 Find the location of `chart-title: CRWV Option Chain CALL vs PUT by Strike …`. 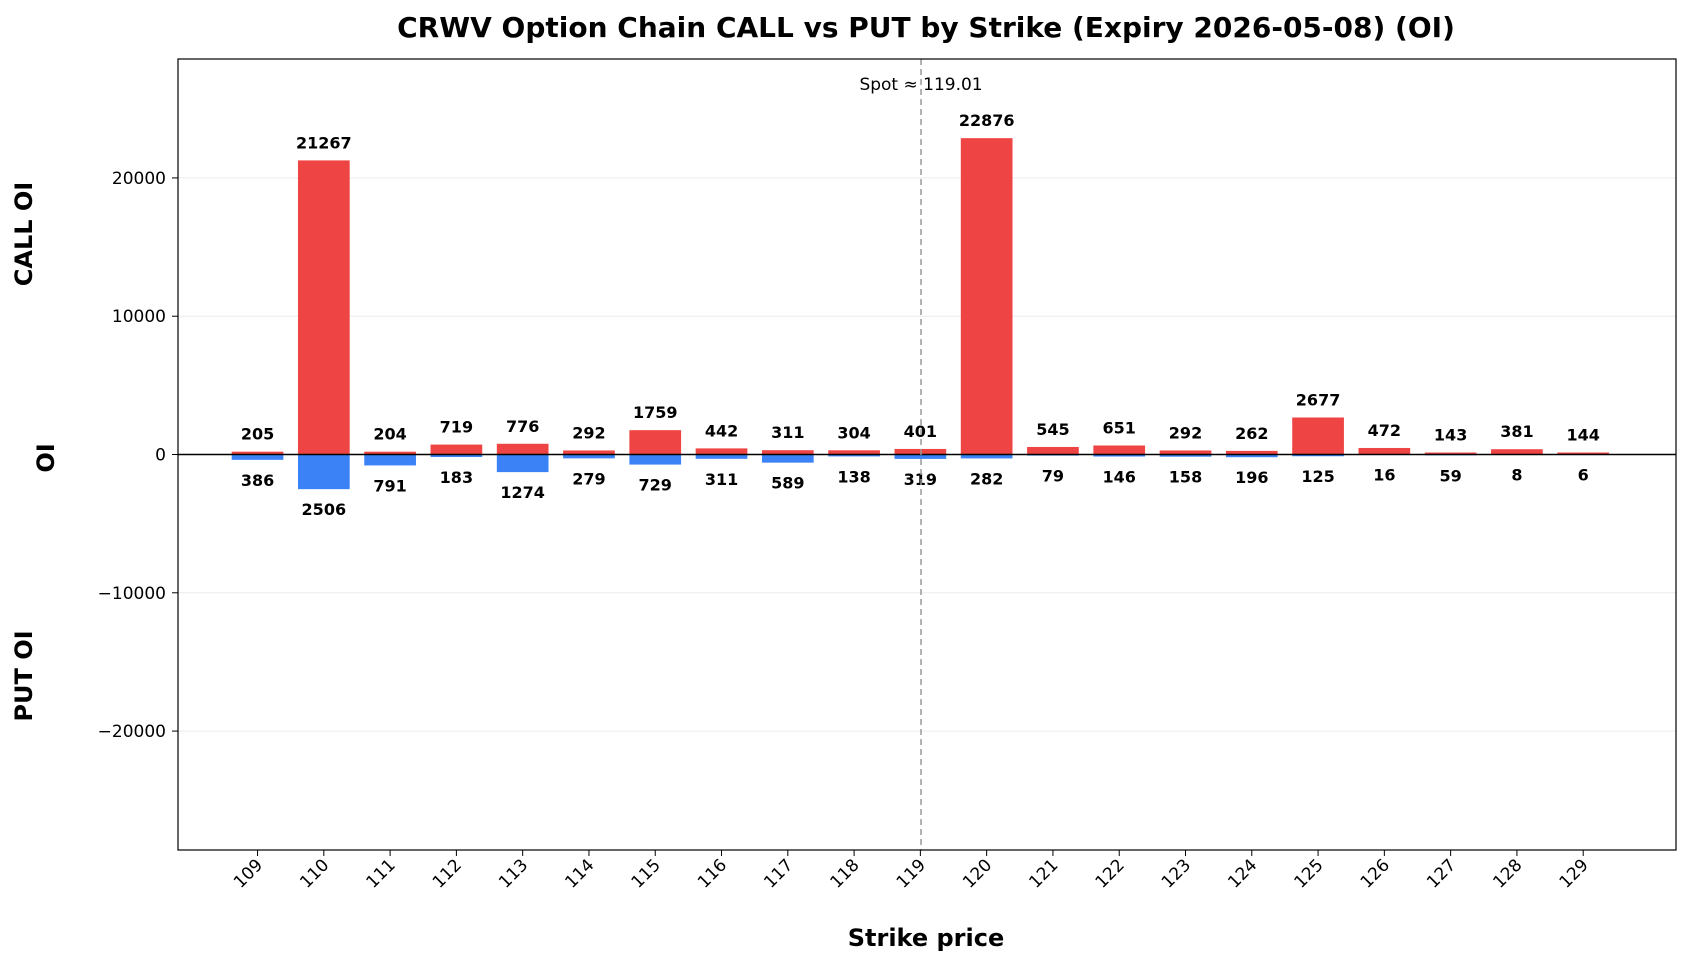

chart-title: CRWV Option Chain CALL vs PUT by Strike … is located at coordinates (926, 27).